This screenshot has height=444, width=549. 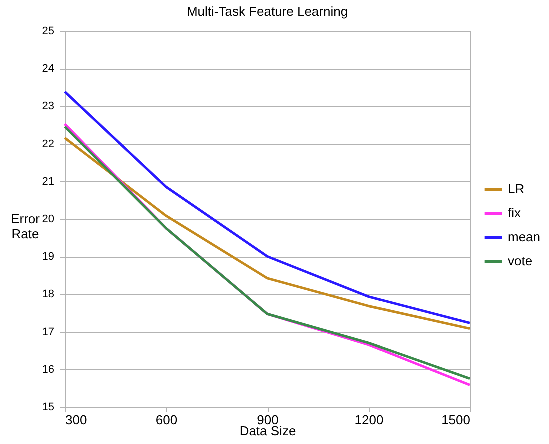 I want to click on y-tick-label: 24, so click(x=48, y=69).